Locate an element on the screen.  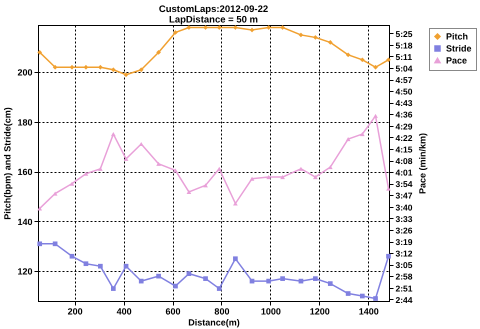
y2-tick-label: 5:11 is located at coordinates (404, 57).